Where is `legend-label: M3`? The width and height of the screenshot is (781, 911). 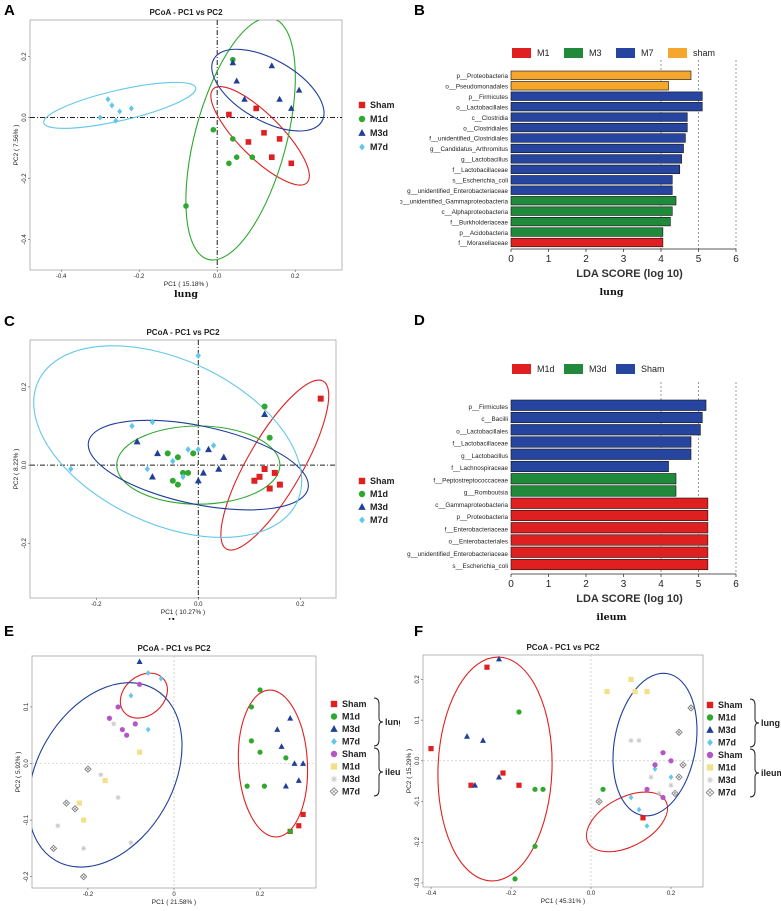 legend-label: M3 is located at coordinates (595, 53).